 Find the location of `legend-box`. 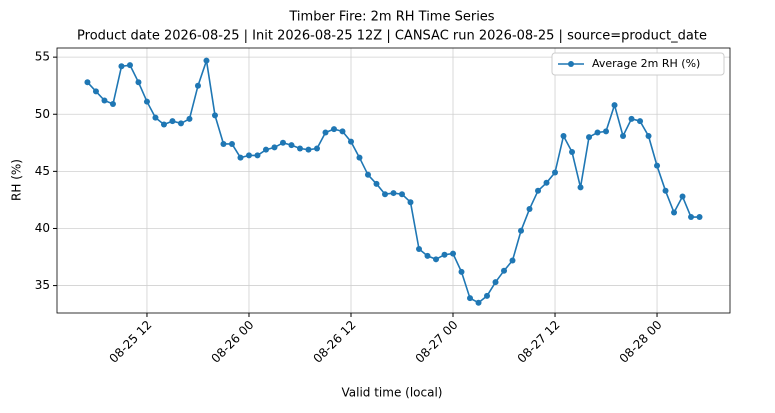

legend-box is located at coordinates (638, 64).